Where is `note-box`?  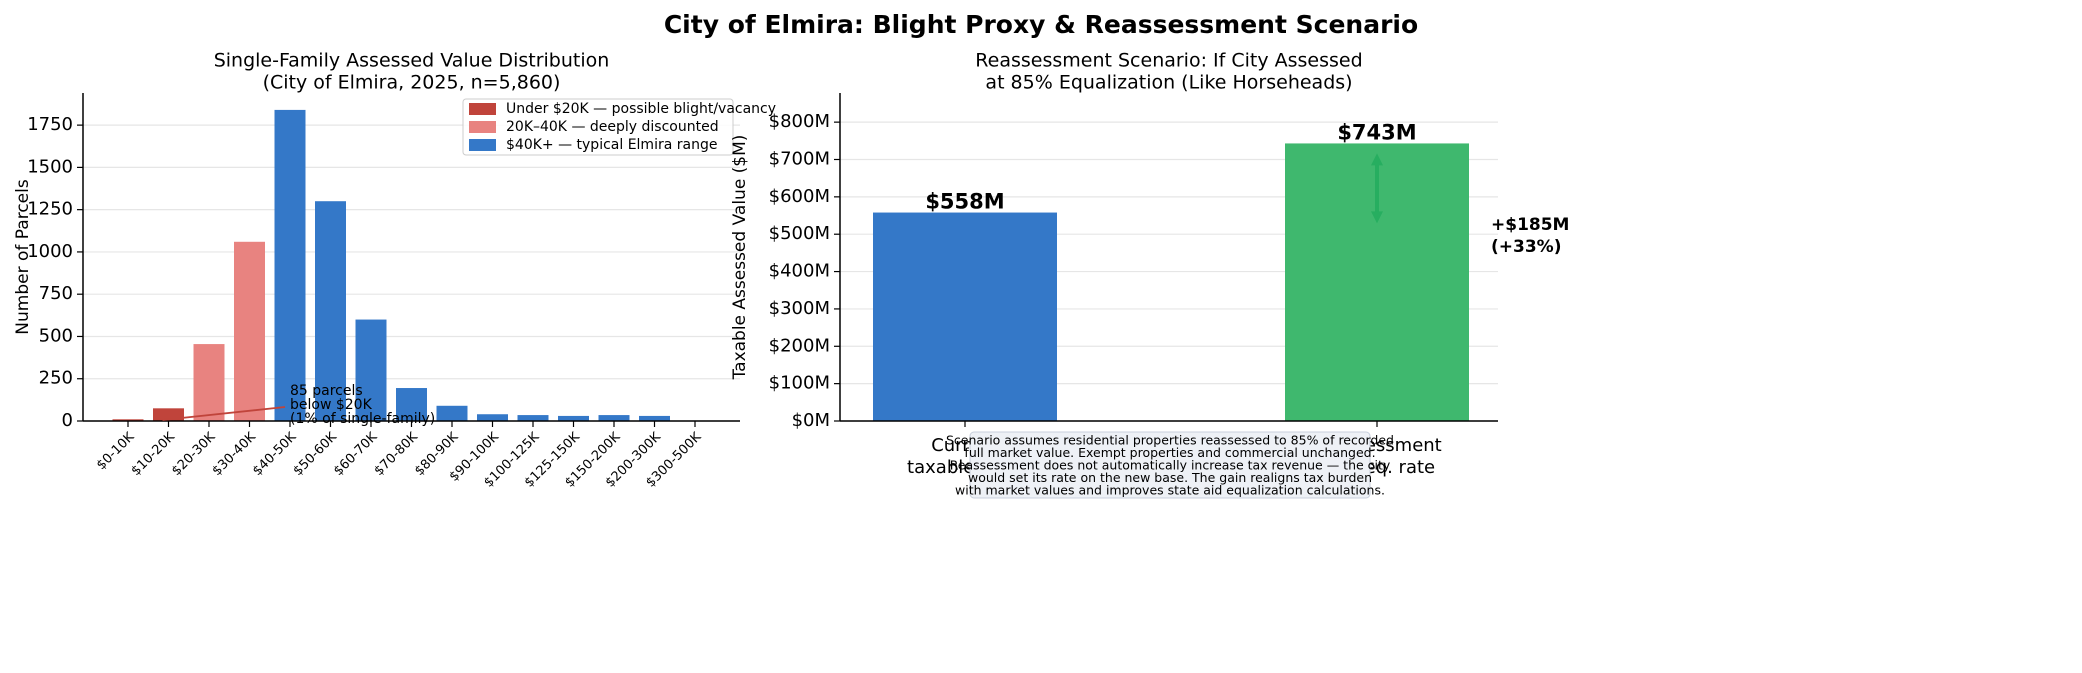
note-box is located at coordinates (1170, 465).